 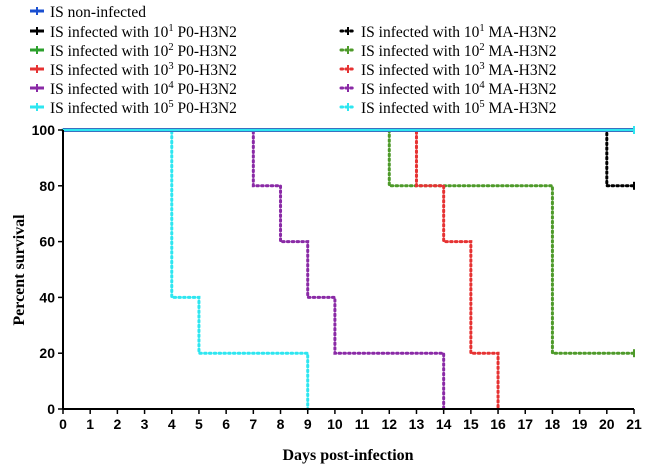 I want to click on x-tick-label: 7, so click(x=253, y=424).